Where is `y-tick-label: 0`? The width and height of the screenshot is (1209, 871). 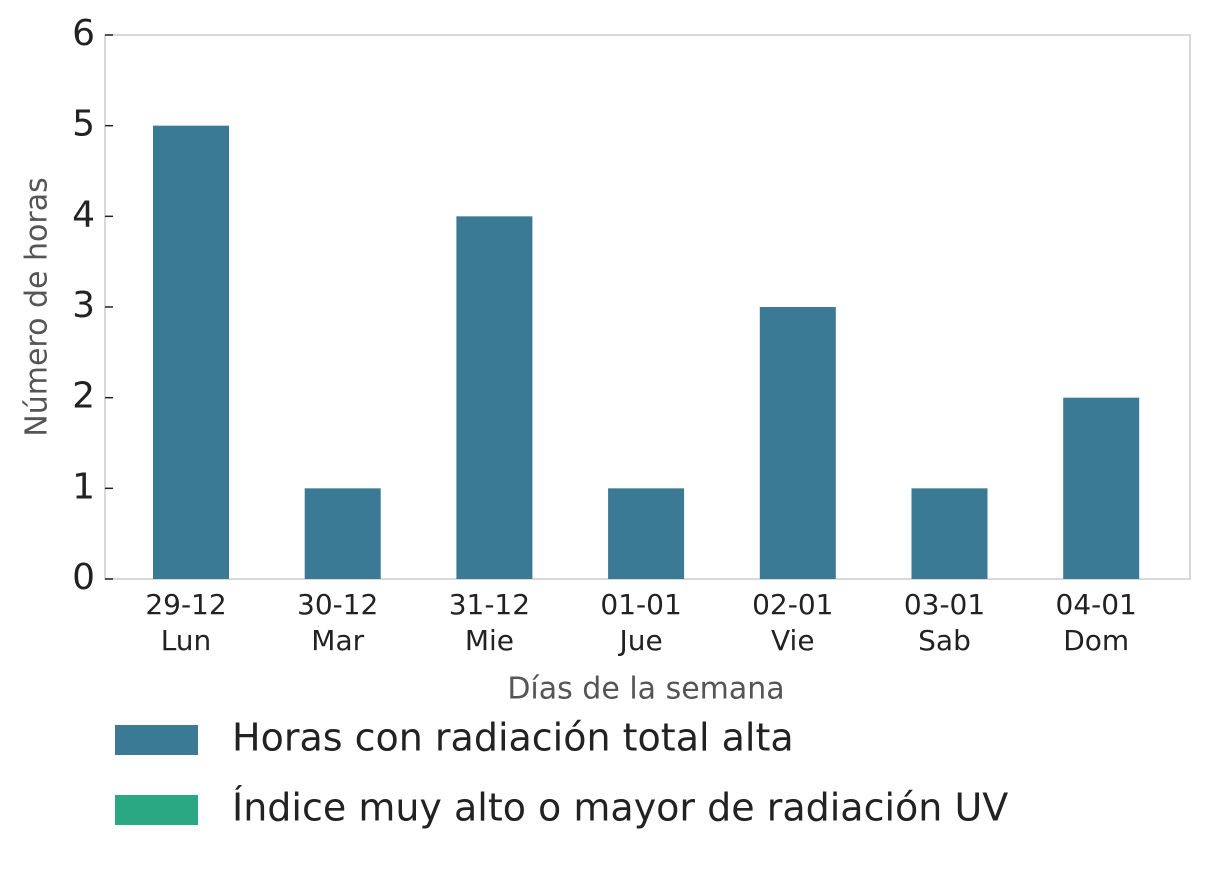 y-tick-label: 0 is located at coordinates (83, 577).